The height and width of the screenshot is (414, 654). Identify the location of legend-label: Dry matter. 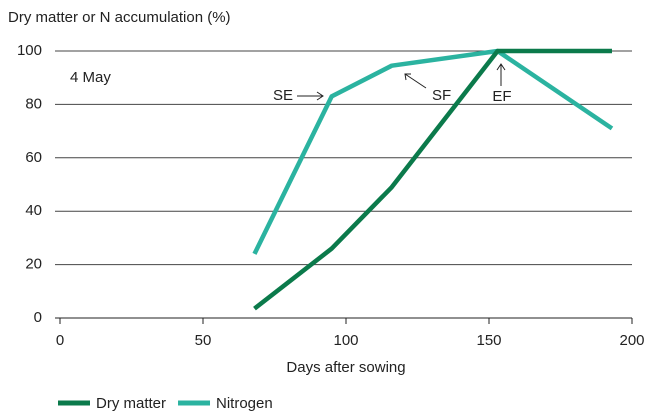
(131, 403).